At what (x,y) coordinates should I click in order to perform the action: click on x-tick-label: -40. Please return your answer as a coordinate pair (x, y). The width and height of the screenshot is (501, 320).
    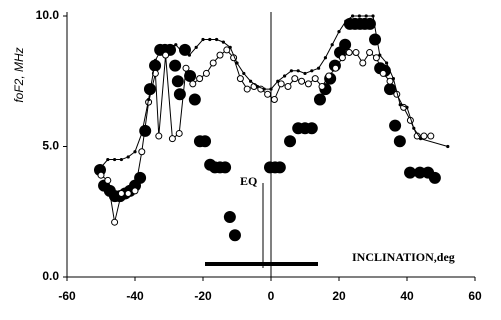
    Looking at the image, I should click on (135, 296).